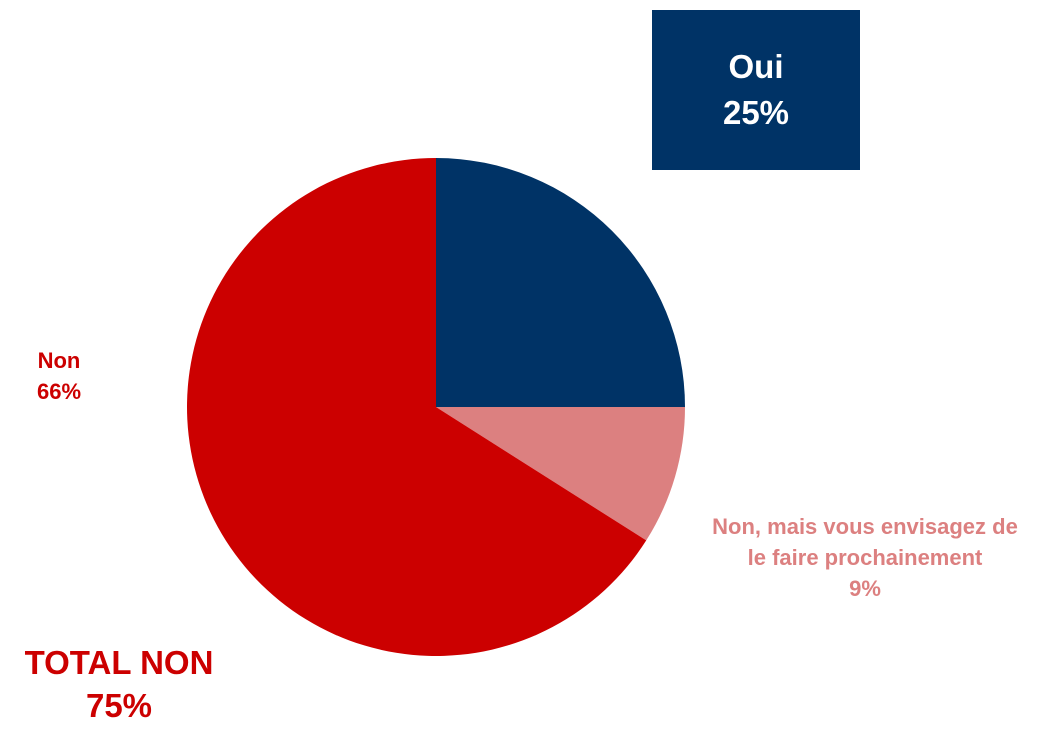  What do you see at coordinates (756, 90) in the screenshot?
I see `slice-label-oui: Oui 25%` at bounding box center [756, 90].